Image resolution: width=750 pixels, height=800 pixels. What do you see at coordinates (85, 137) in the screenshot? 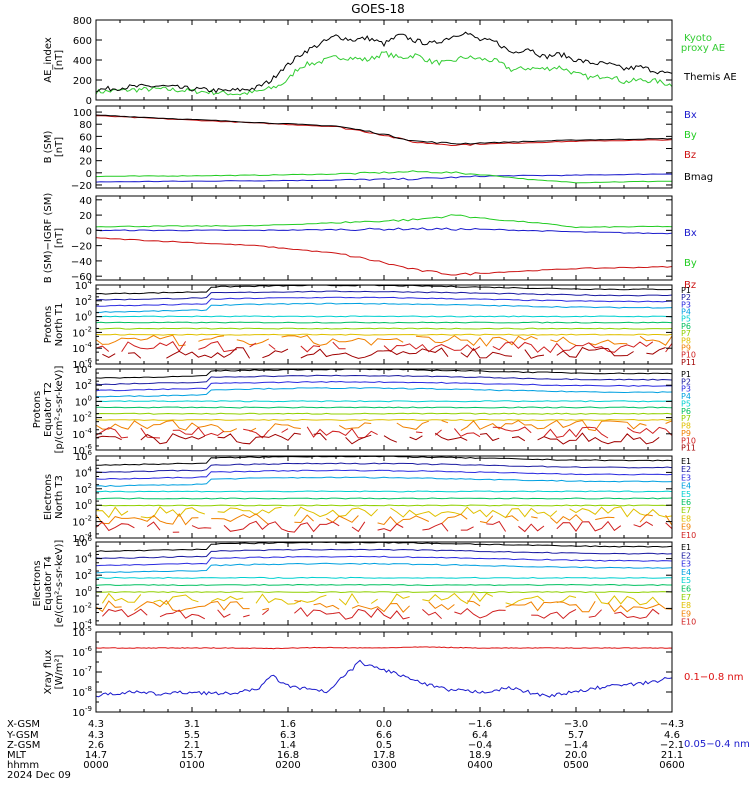
I see `y-tick-label: 60` at bounding box center [85, 137].